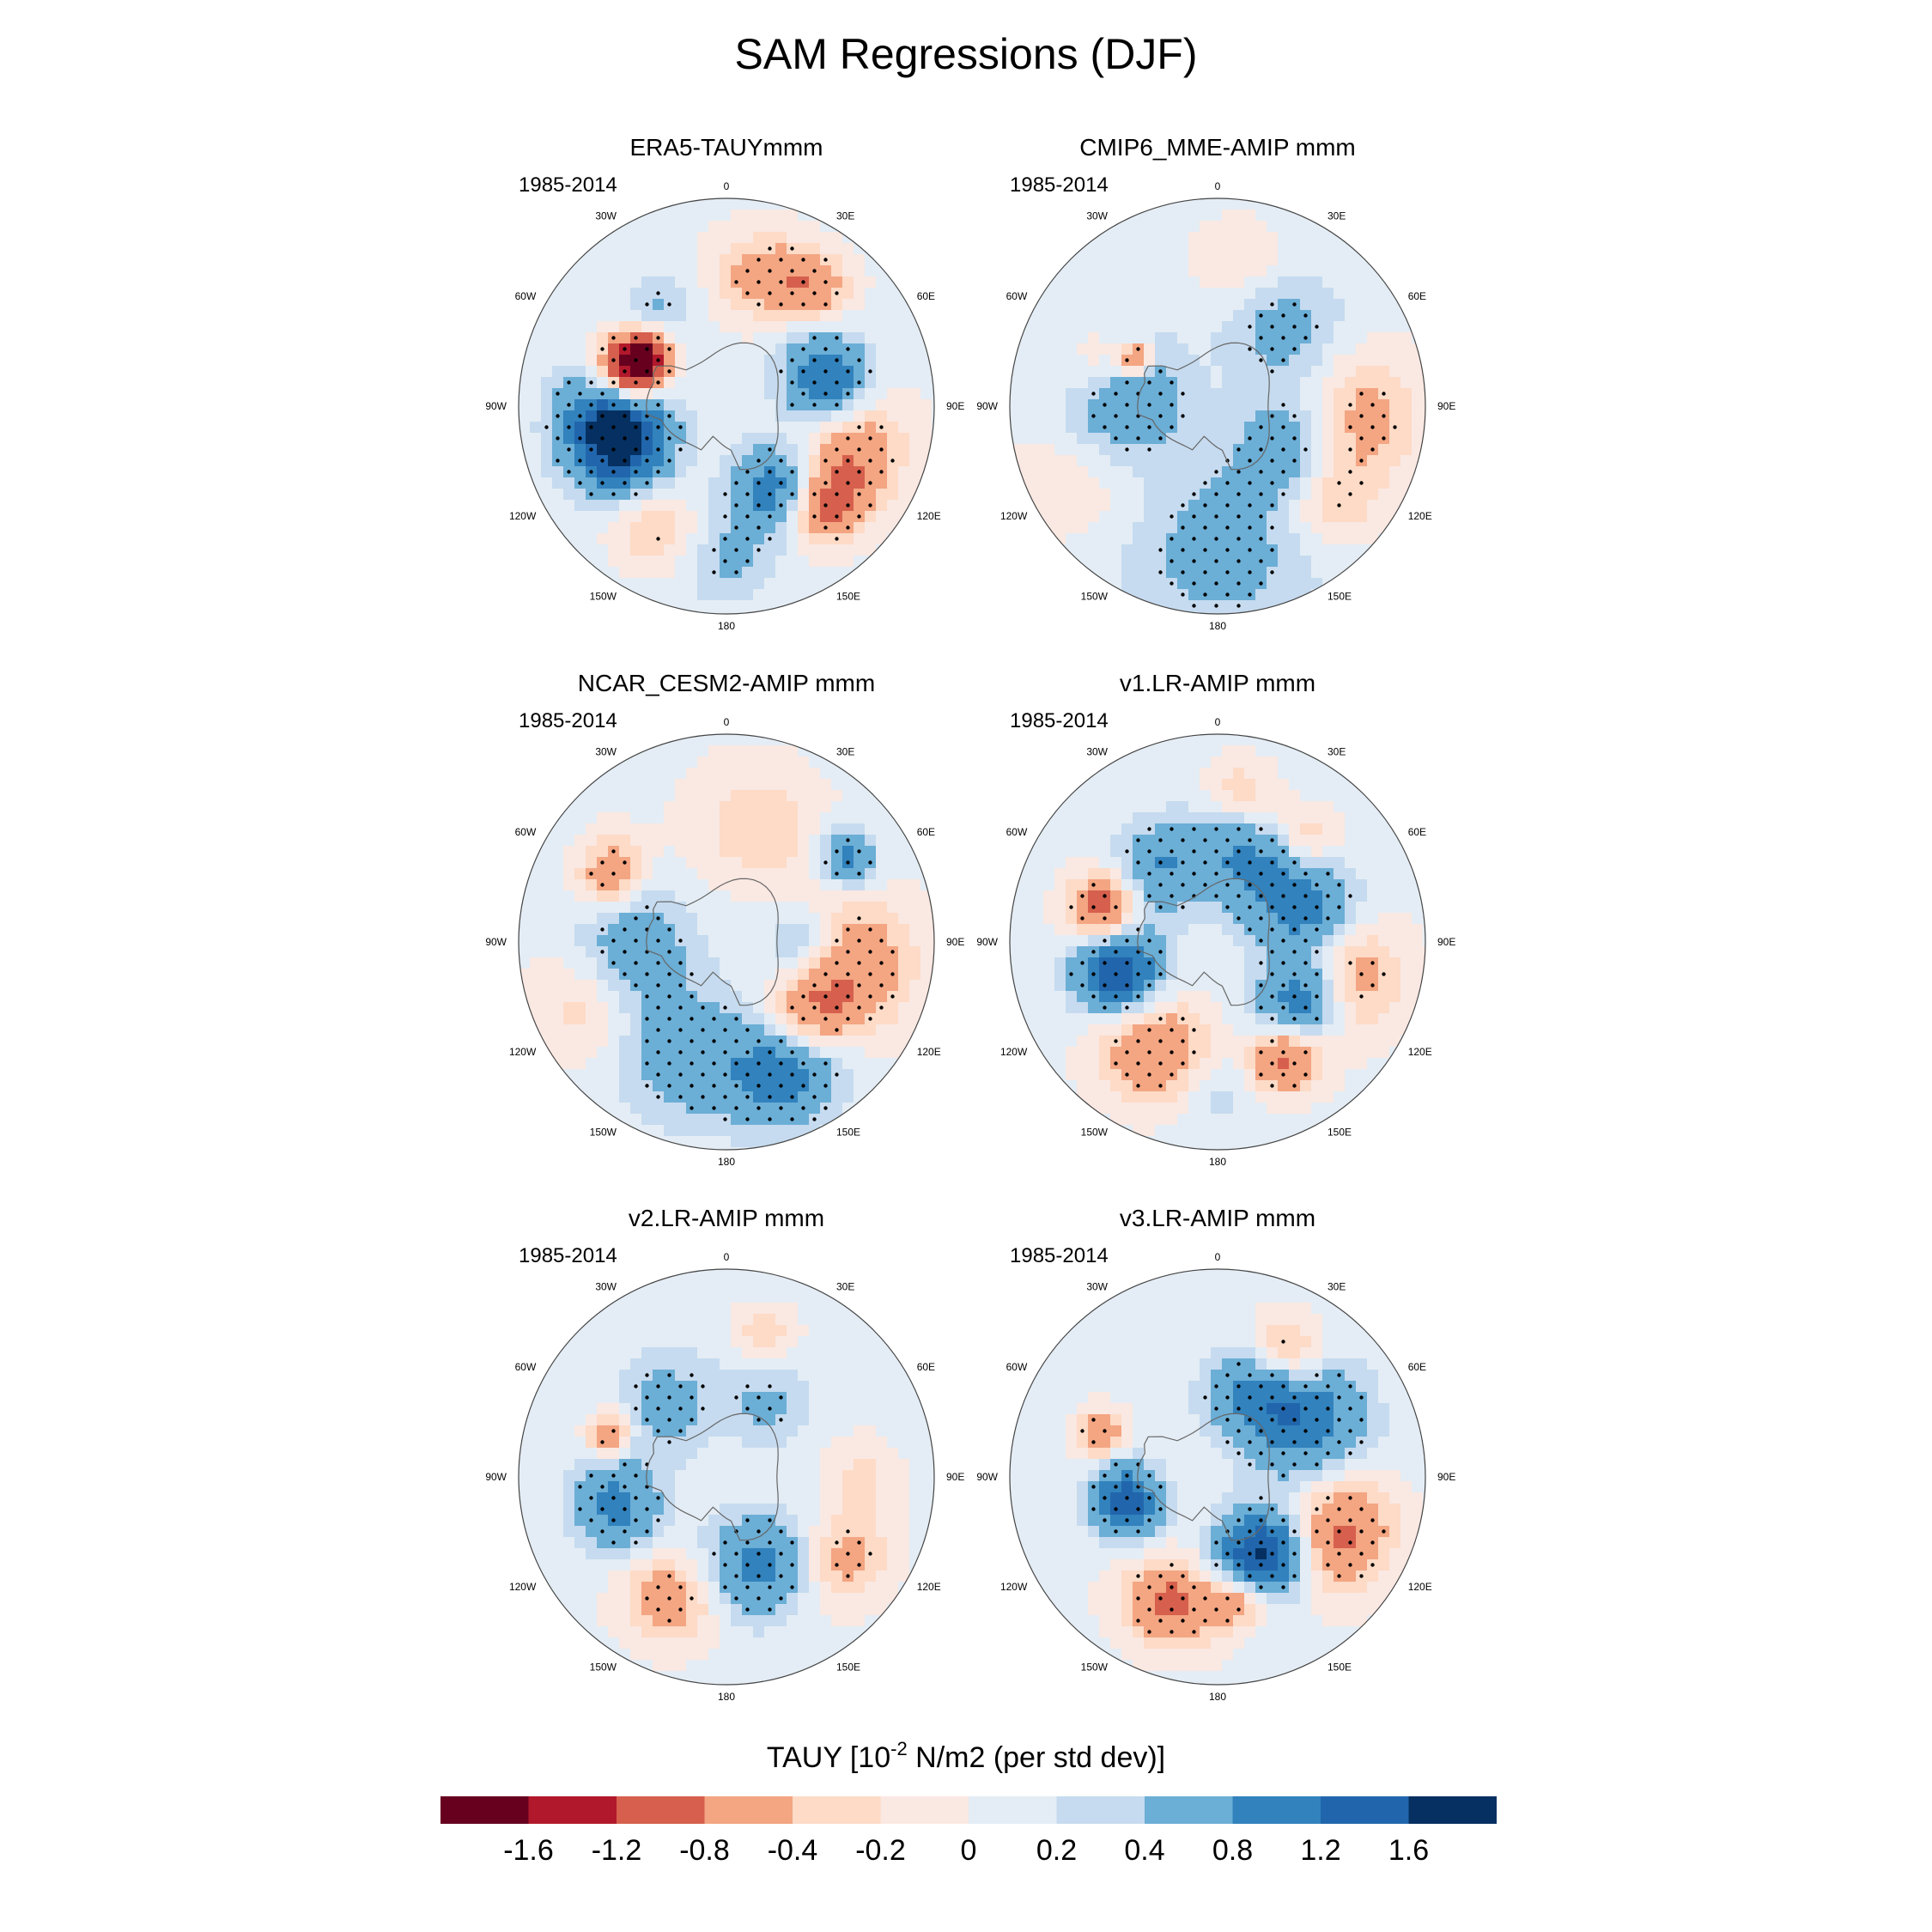  What do you see at coordinates (526, 296) in the screenshot?
I see `lon-label: 60W` at bounding box center [526, 296].